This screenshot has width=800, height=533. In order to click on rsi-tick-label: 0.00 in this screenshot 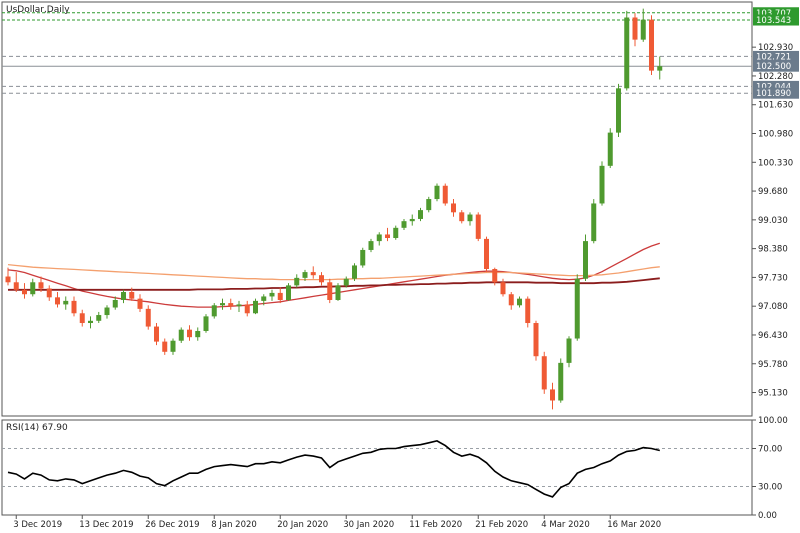, I will do `click(767, 516)`.